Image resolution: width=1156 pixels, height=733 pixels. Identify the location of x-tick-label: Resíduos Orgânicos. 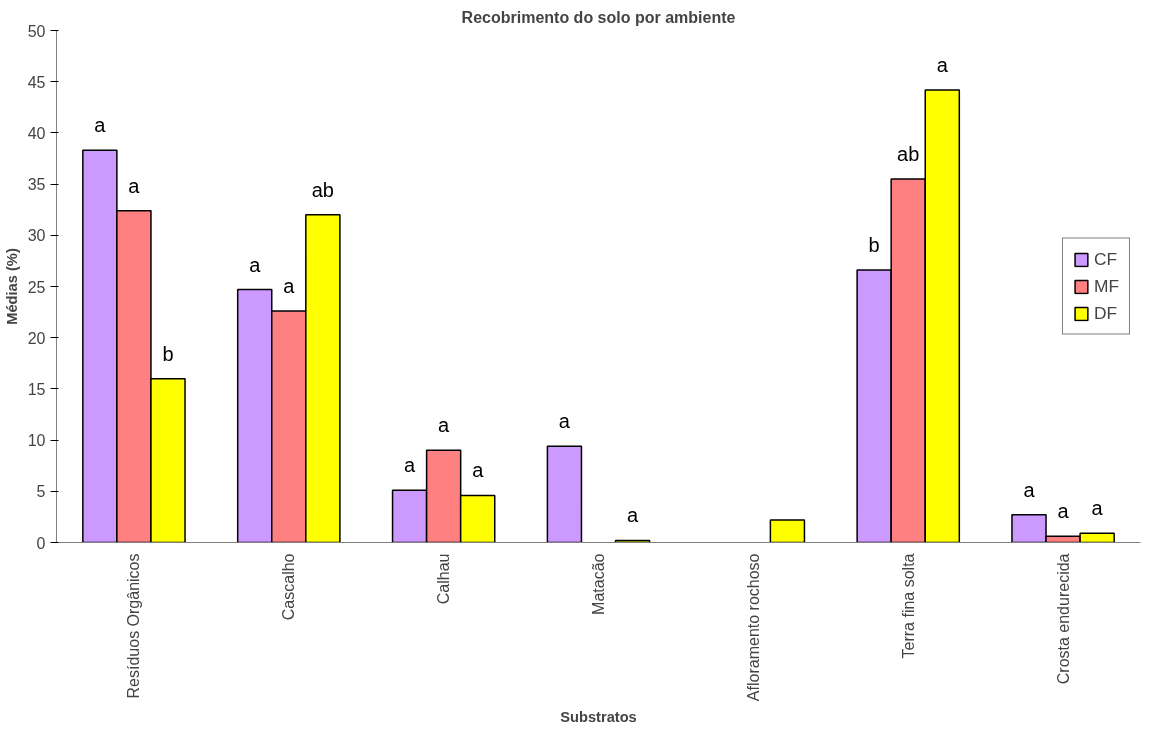
(134, 626).